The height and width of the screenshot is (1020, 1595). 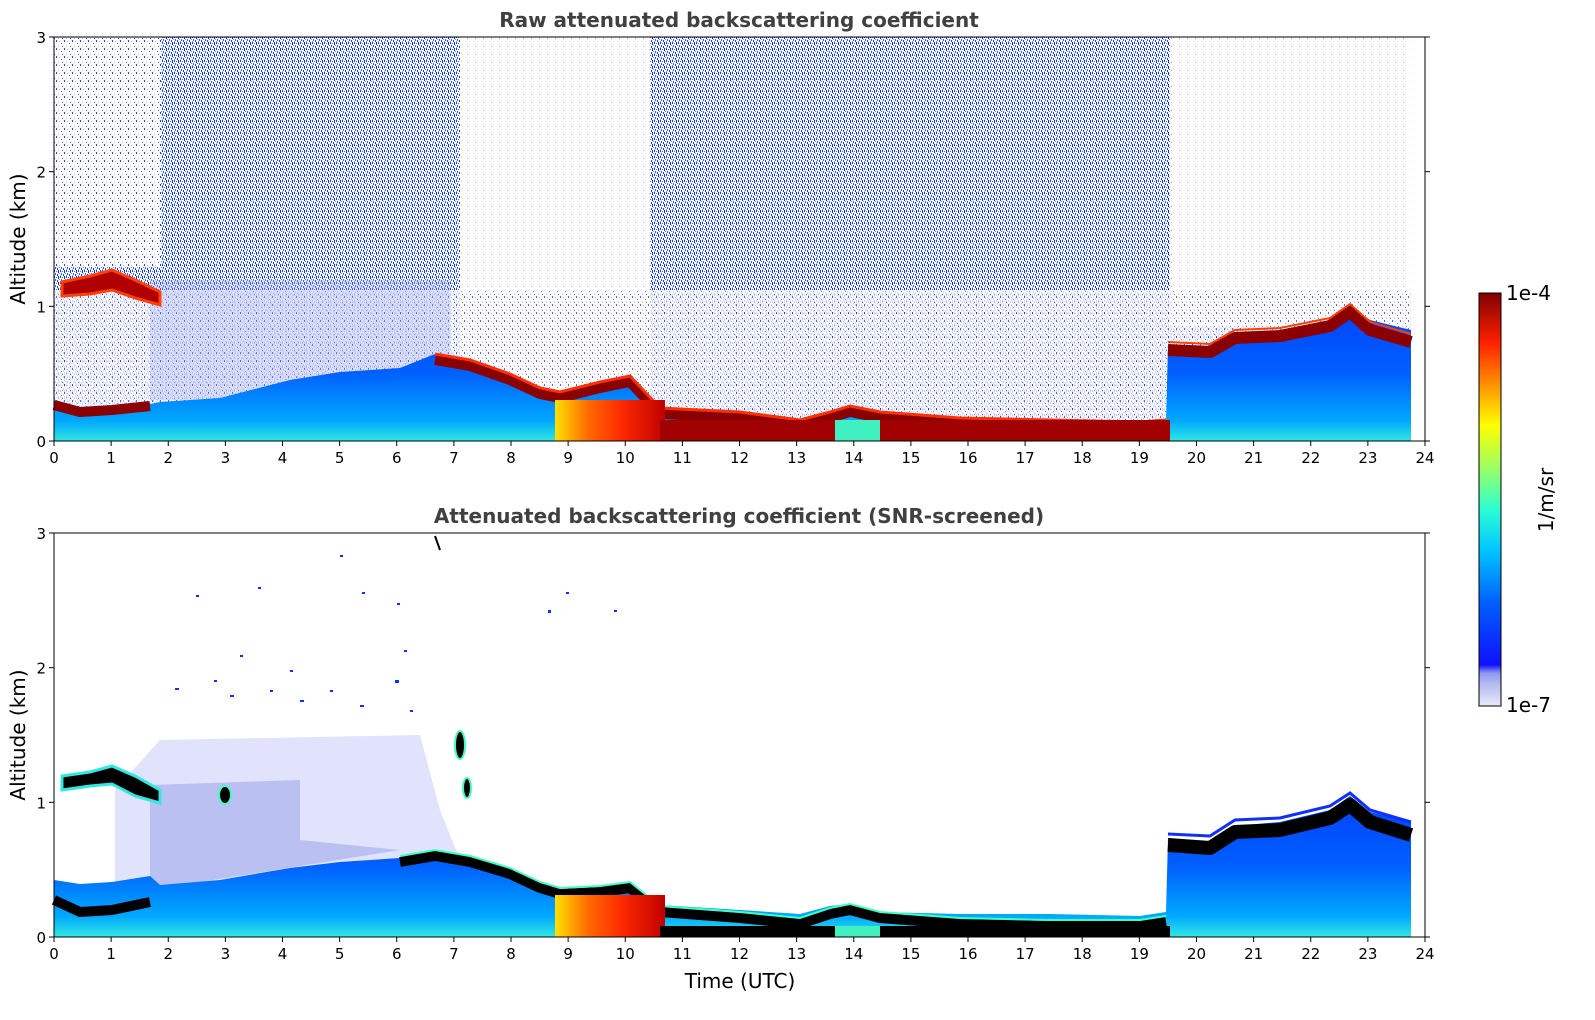 I want to click on bottom-boundary-layer, so click(x=732, y=866).